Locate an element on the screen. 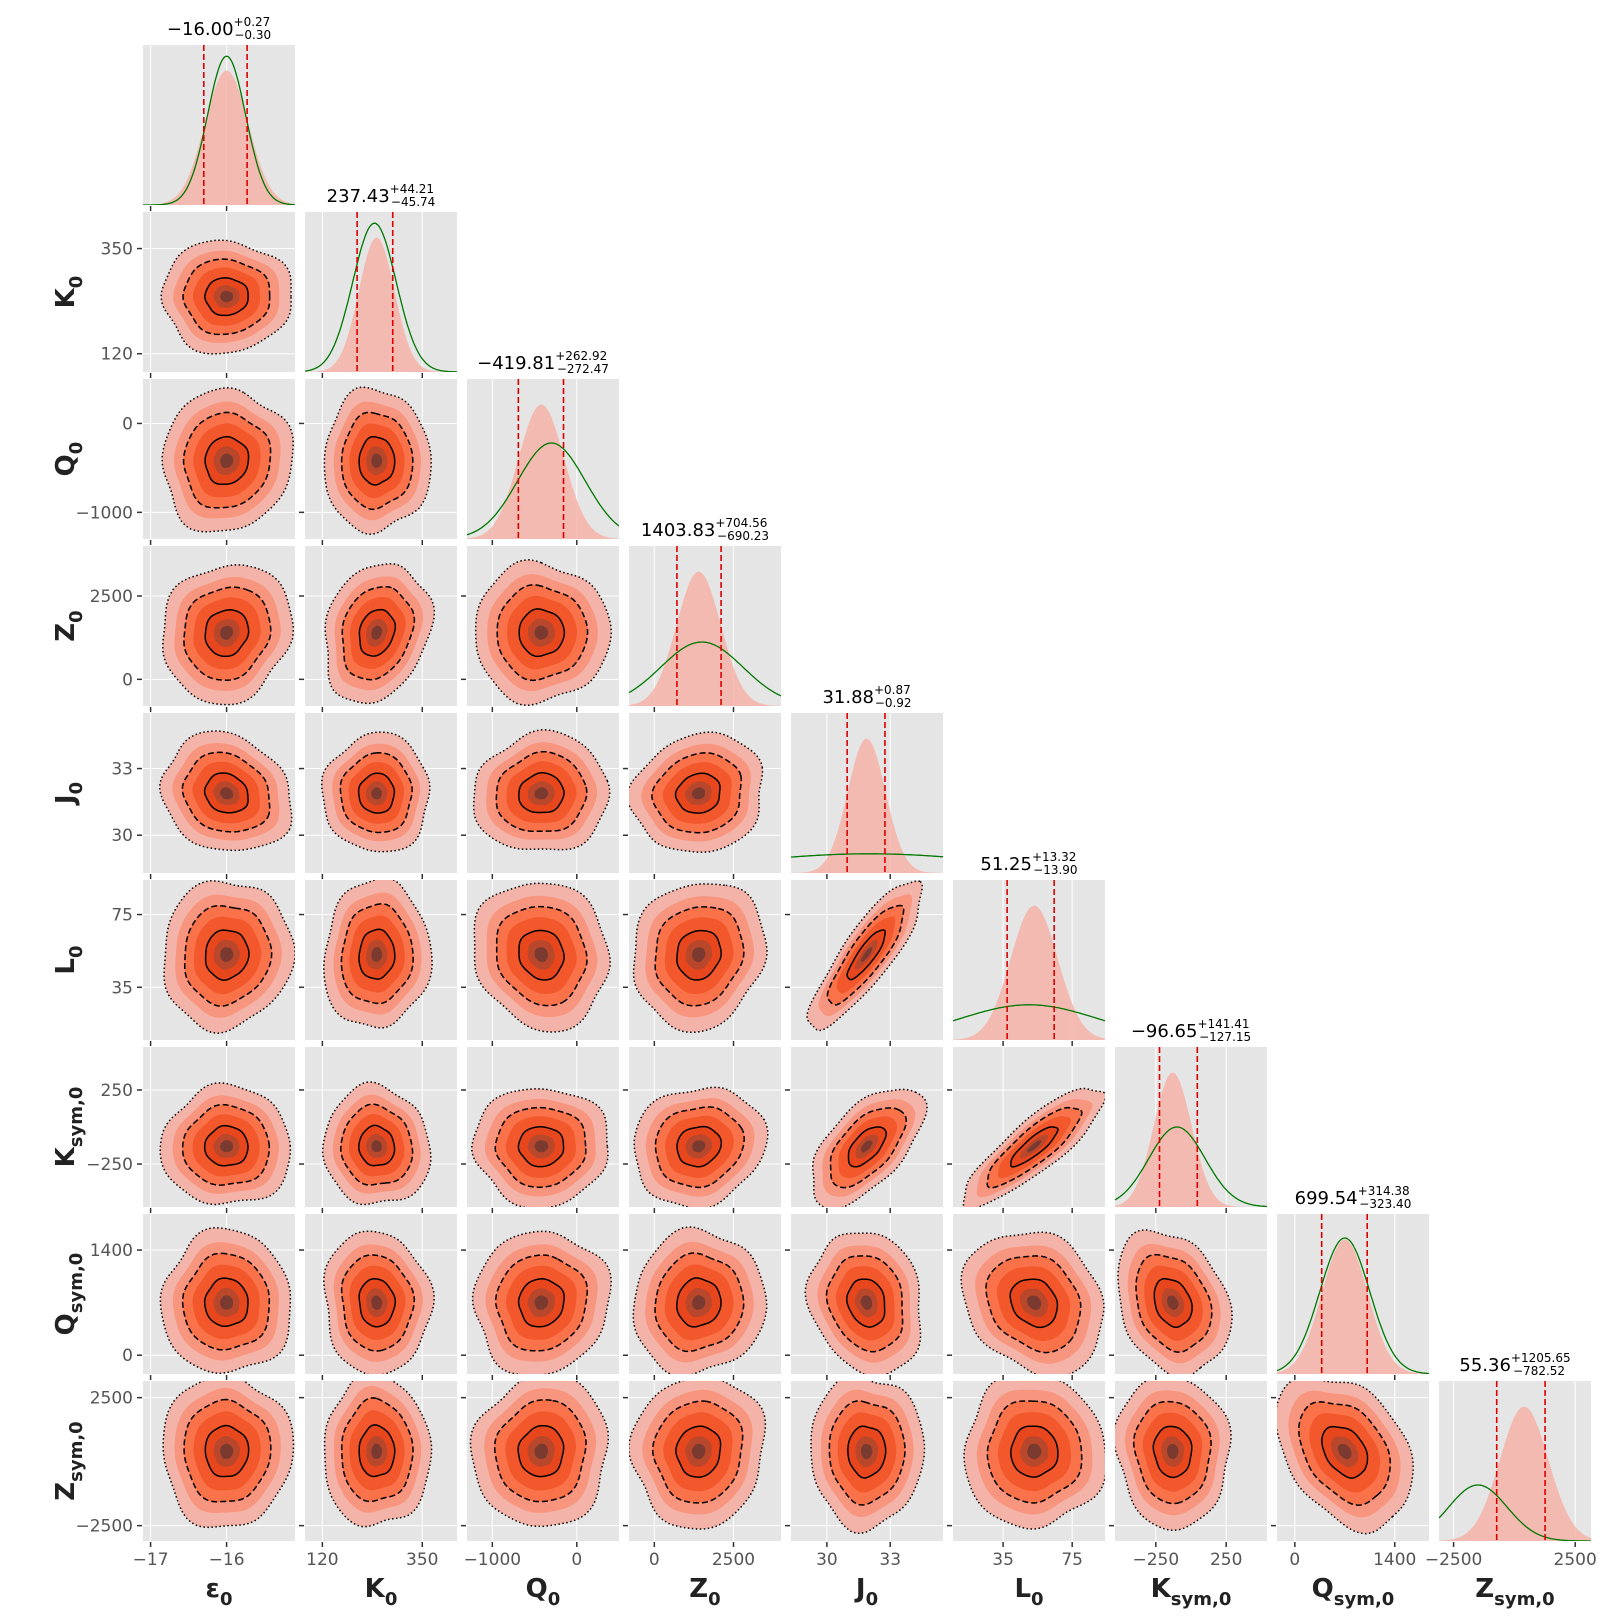 This screenshot has height=1620, width=1620. param-summary-title: 31.88+0.87 −0.92 is located at coordinates (866, 696).